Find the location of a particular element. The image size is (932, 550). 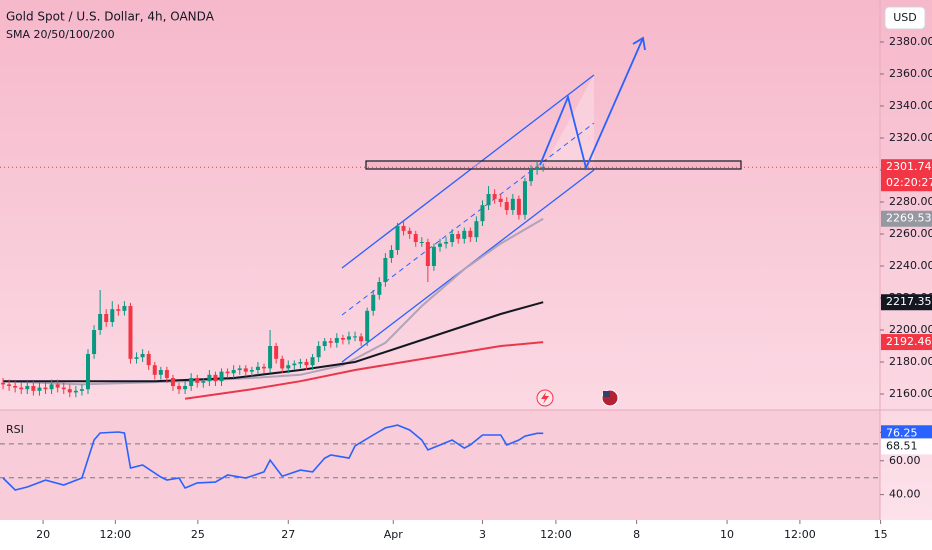

lightning is located at coordinates (545, 398).